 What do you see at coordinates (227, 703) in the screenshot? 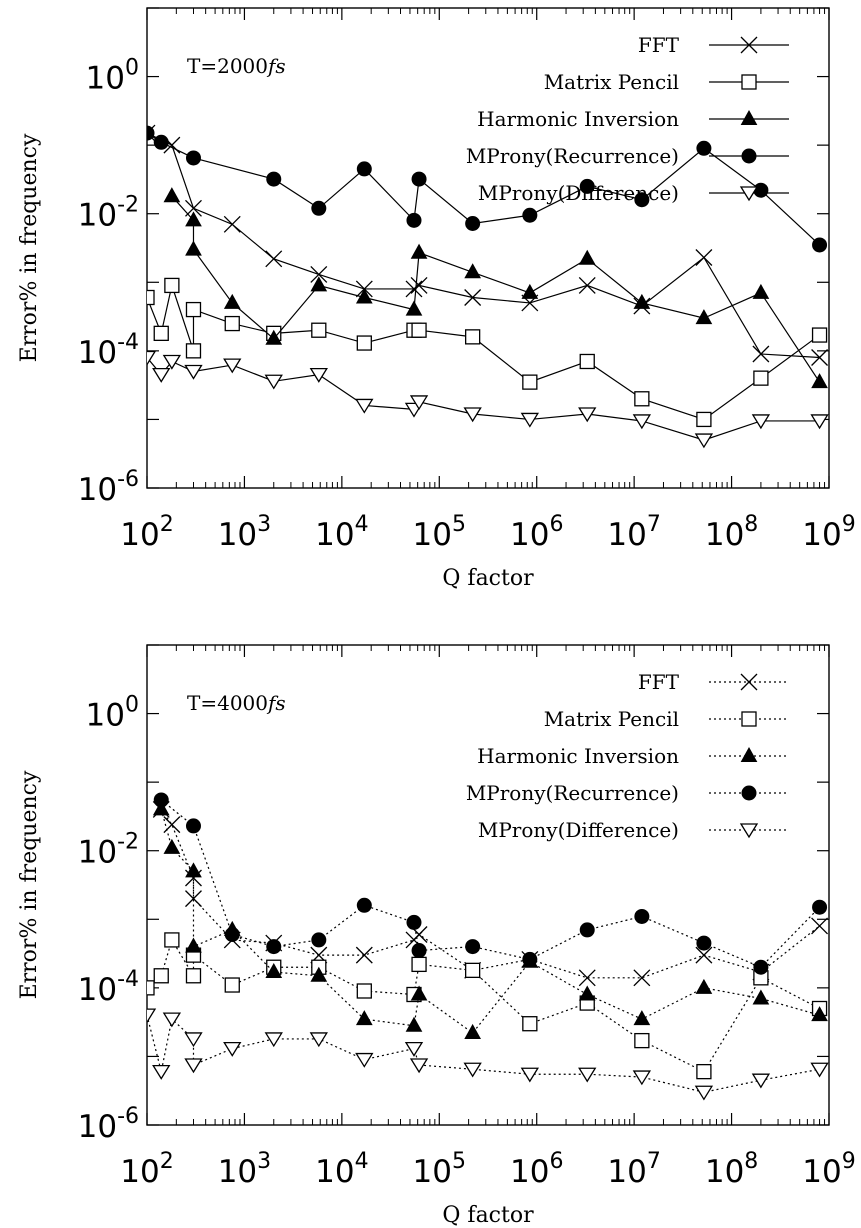
I see `period-annotation-value: T=4000` at bounding box center [227, 703].